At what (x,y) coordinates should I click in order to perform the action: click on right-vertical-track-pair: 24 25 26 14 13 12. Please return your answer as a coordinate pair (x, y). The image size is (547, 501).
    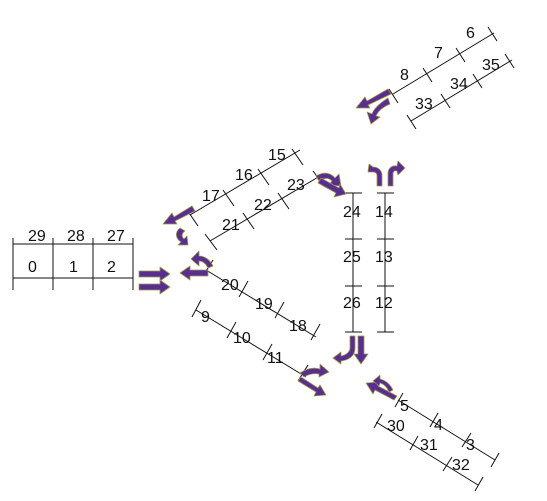
    Looking at the image, I should click on (368, 262).